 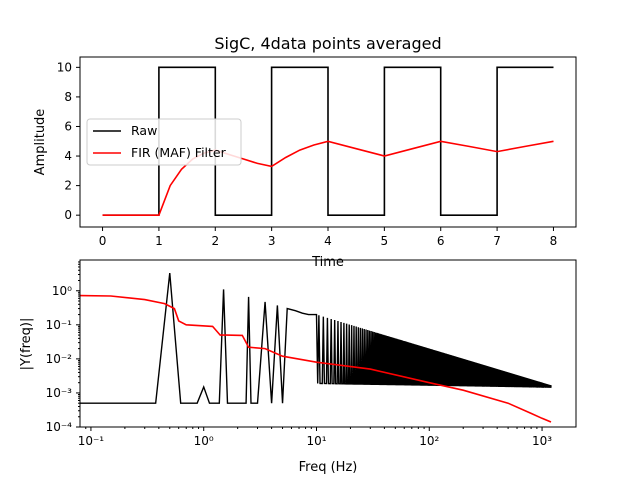 I want to click on x-tick-label: 10¹, so click(x=316, y=441).